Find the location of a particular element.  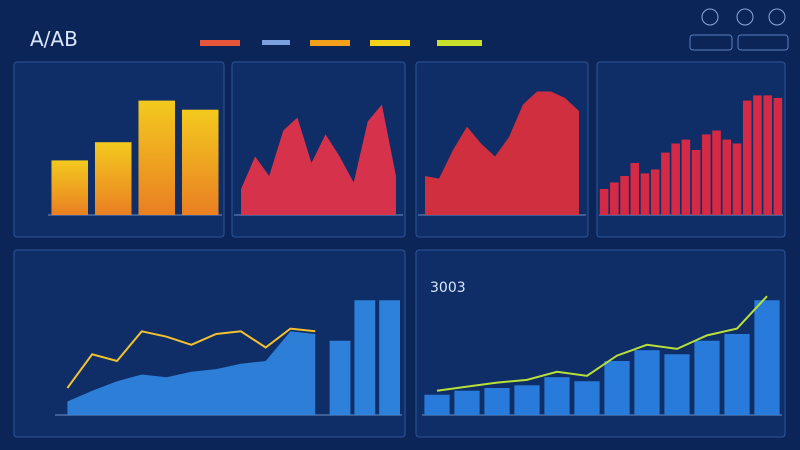

panel-label: 3003 is located at coordinates (448, 288).